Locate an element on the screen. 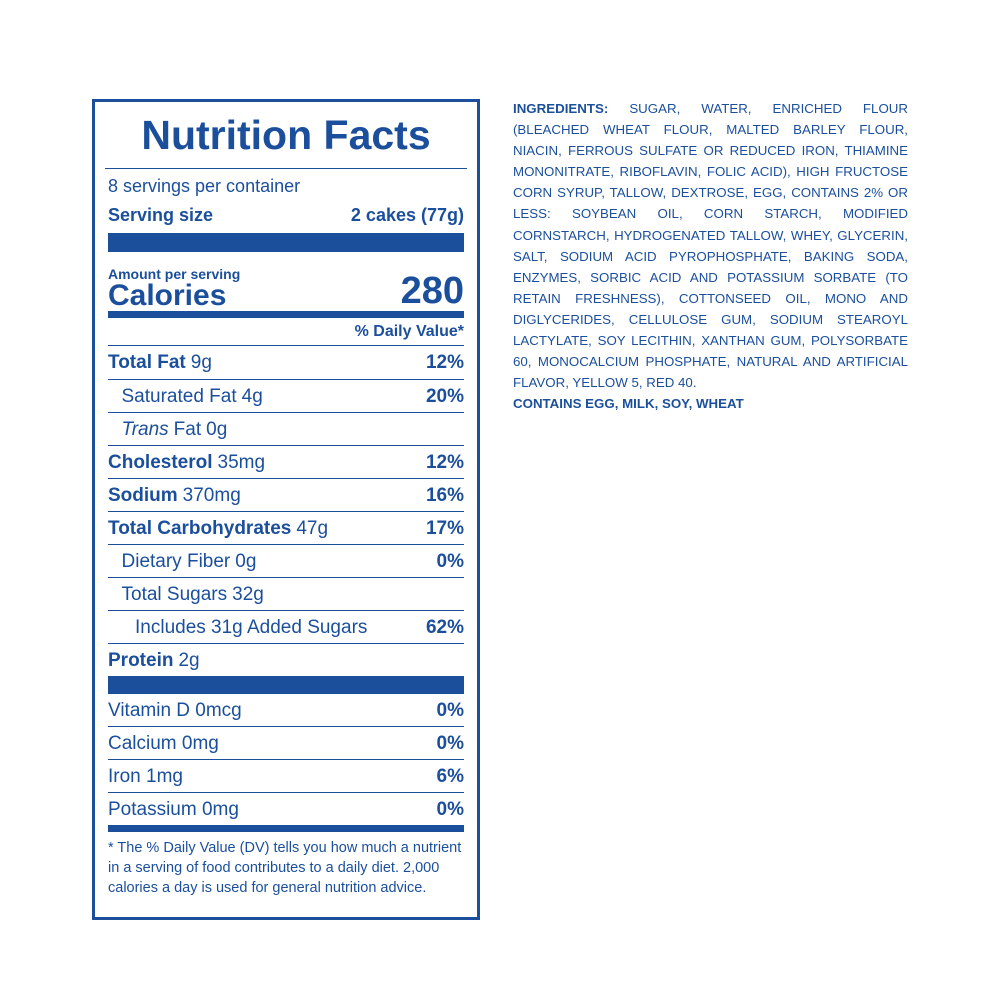 This screenshot has width=1000, height=1000. calories: Amount per serving Calories 280 is located at coordinates (286, 281).